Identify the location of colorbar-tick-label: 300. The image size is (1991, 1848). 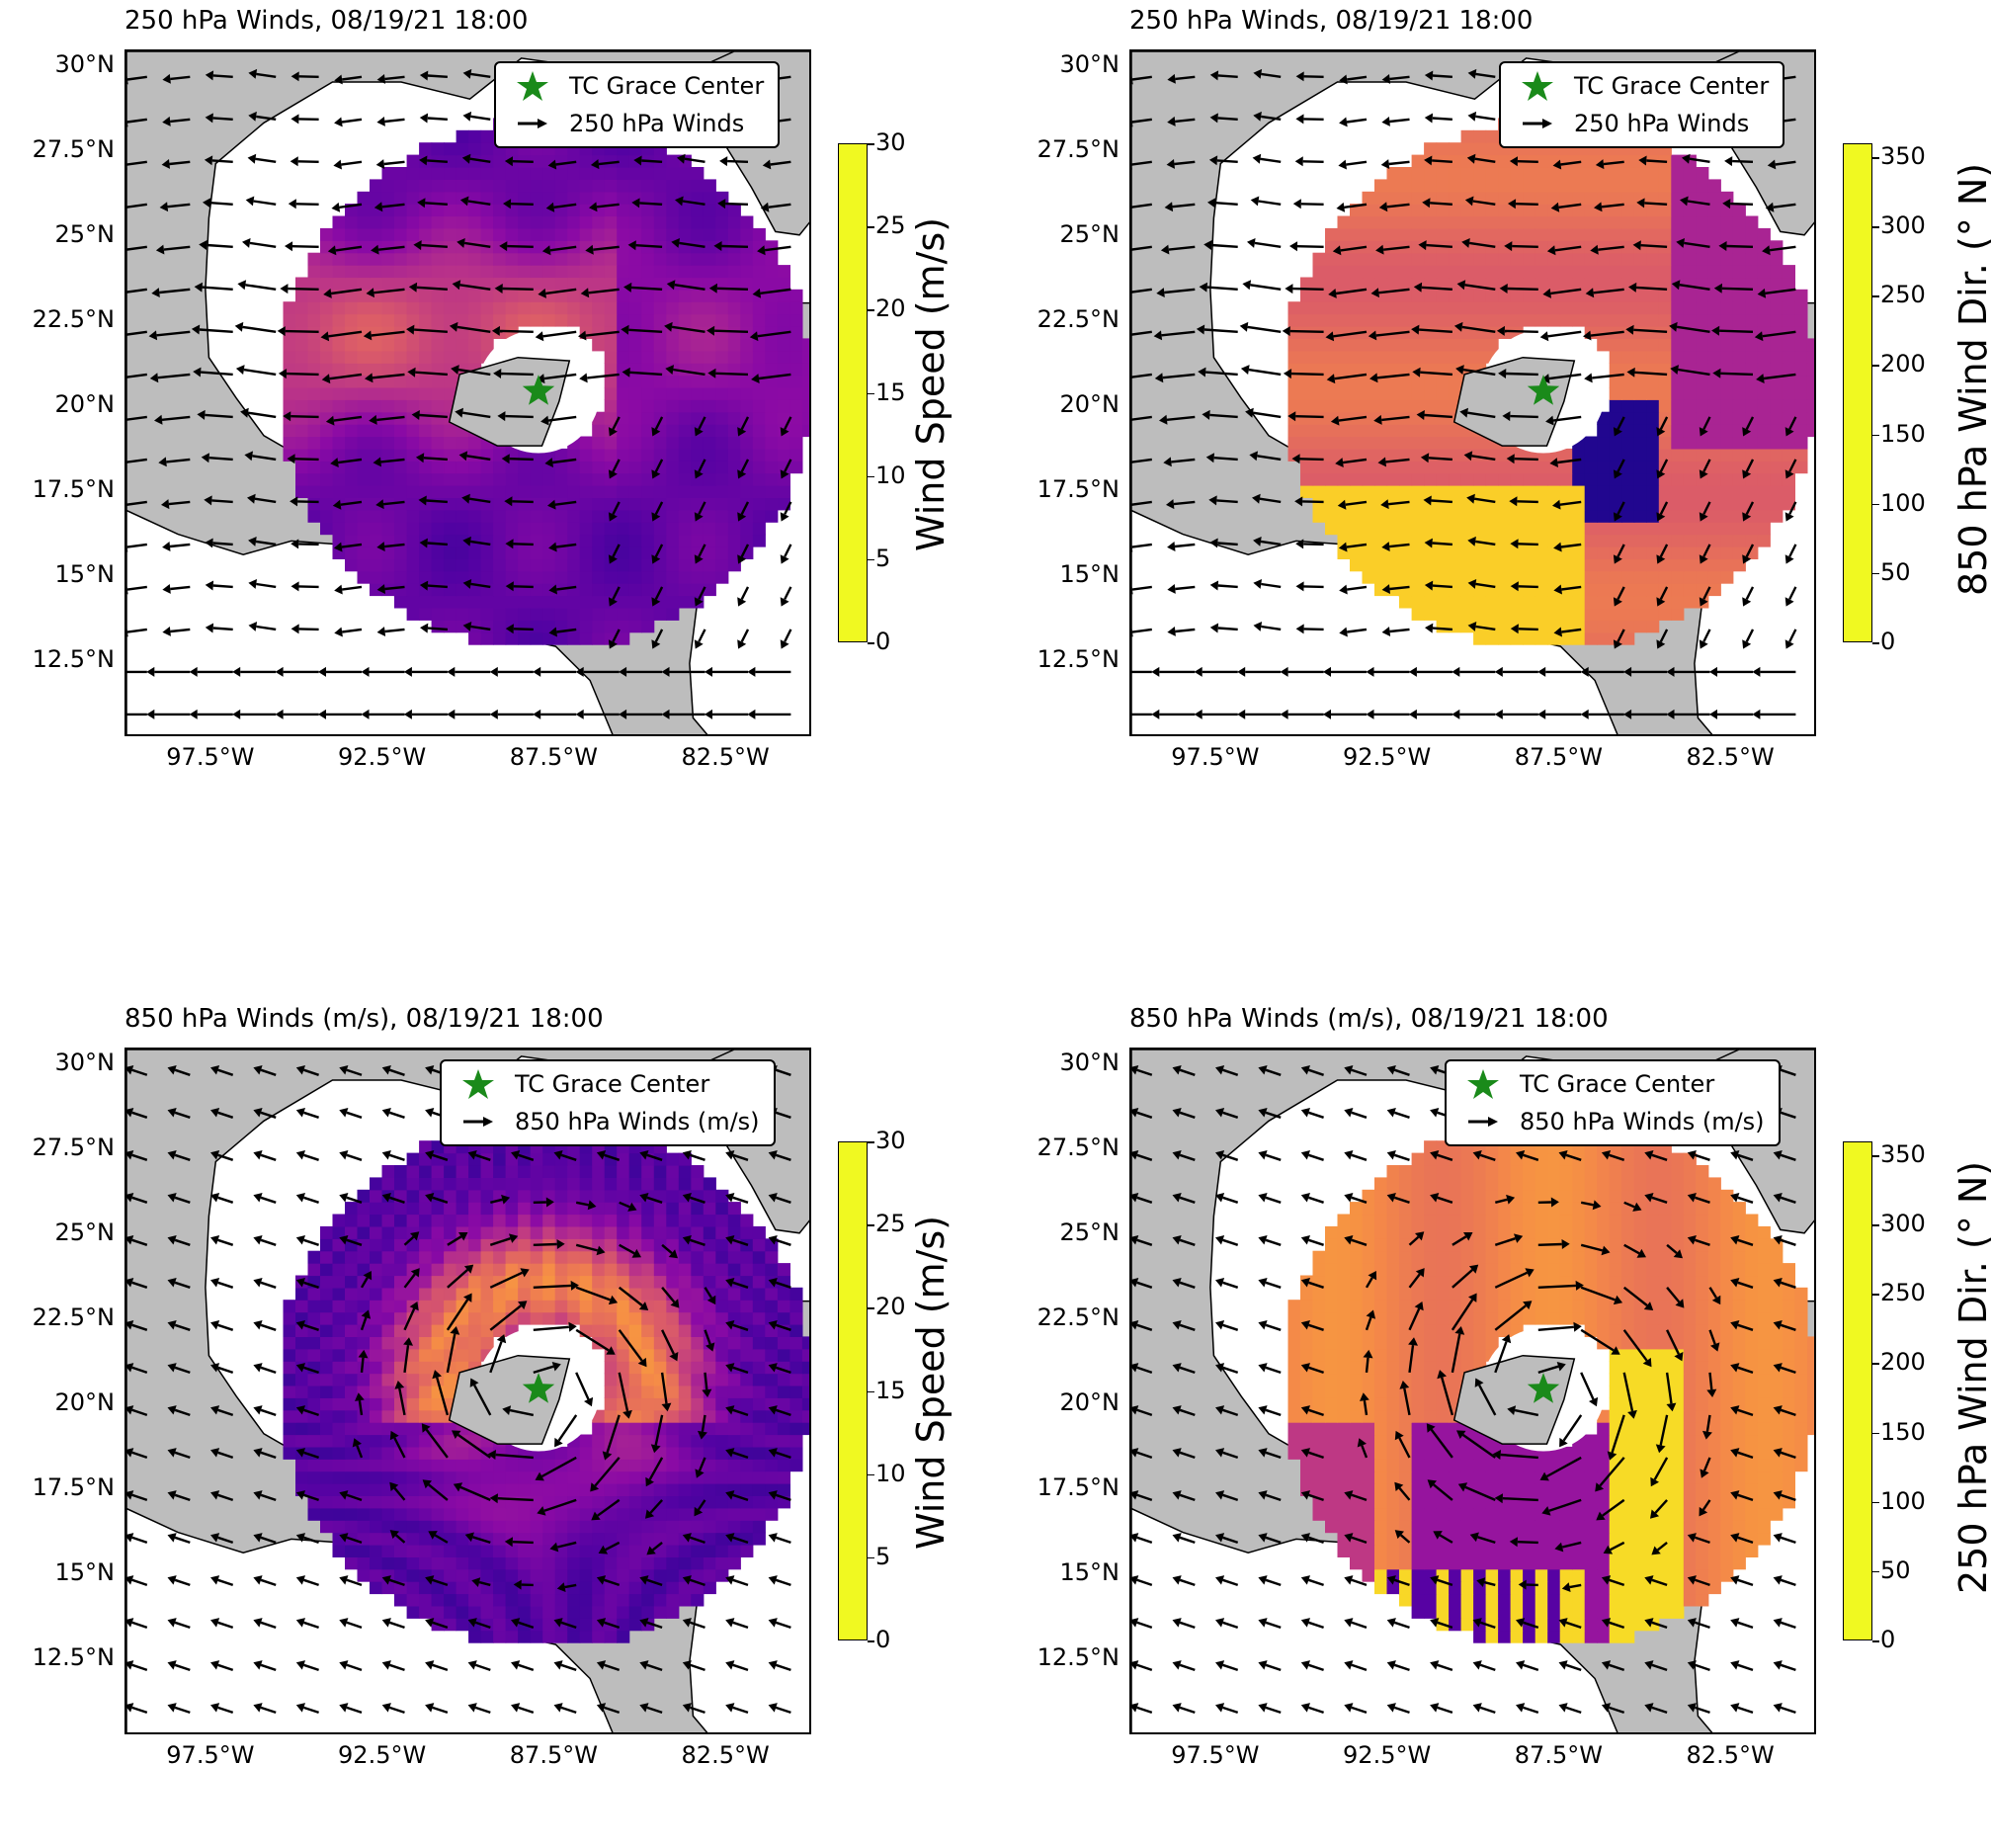
(1903, 225).